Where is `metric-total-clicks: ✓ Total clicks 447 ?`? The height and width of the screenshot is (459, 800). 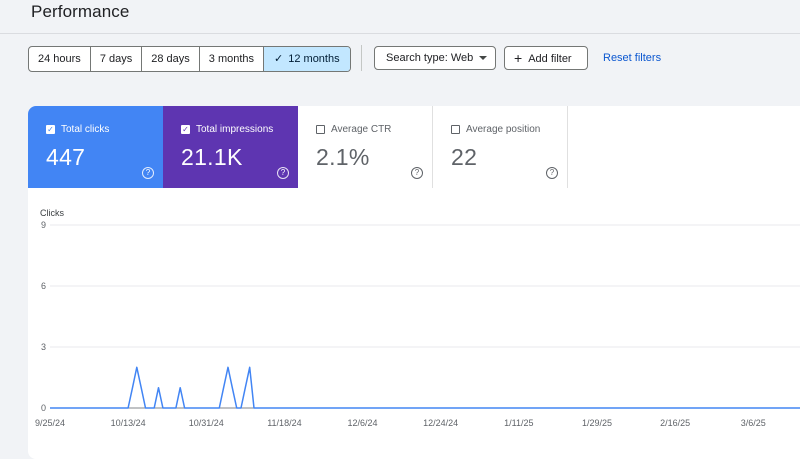 metric-total-clicks: ✓ Total clicks 447 ? is located at coordinates (95, 147).